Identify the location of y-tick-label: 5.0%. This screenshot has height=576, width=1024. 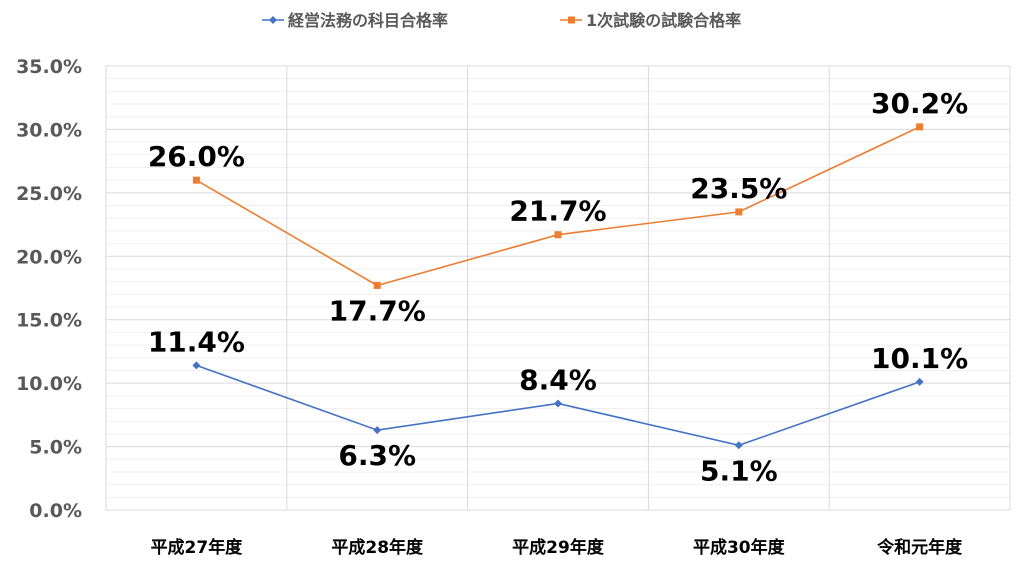
(55, 448).